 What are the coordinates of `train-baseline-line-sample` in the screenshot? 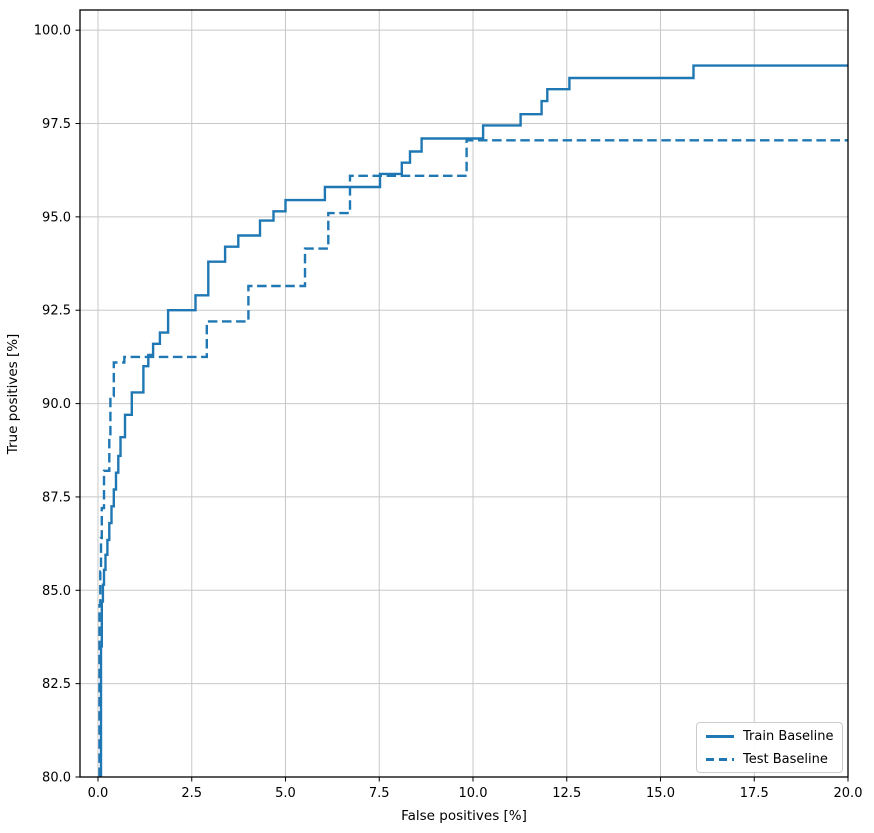 It's located at (720, 736).